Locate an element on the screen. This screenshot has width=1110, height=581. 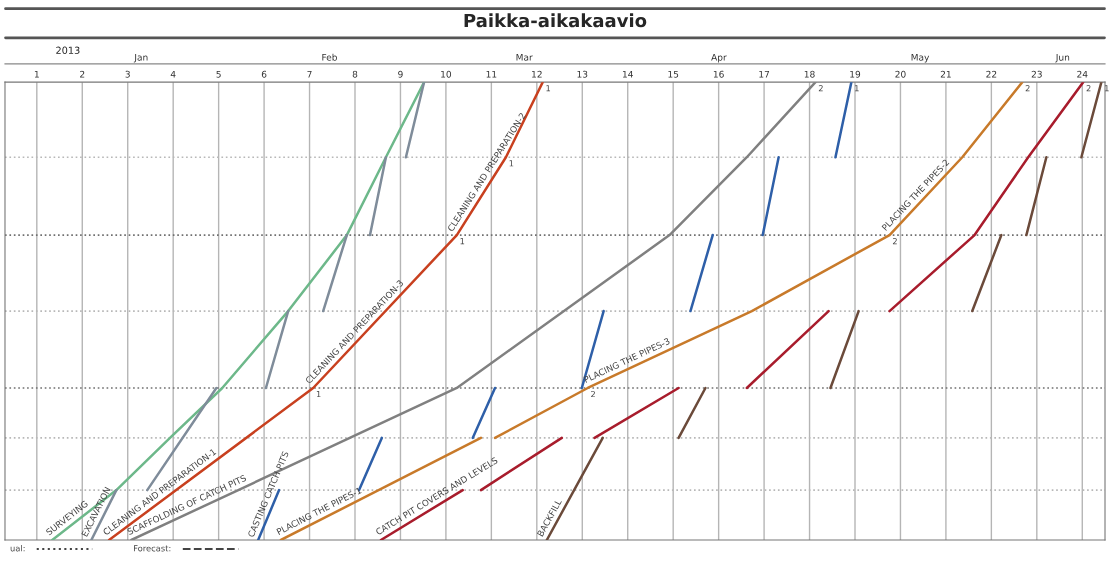
x-tick-label: 24 is located at coordinates (1082, 74).